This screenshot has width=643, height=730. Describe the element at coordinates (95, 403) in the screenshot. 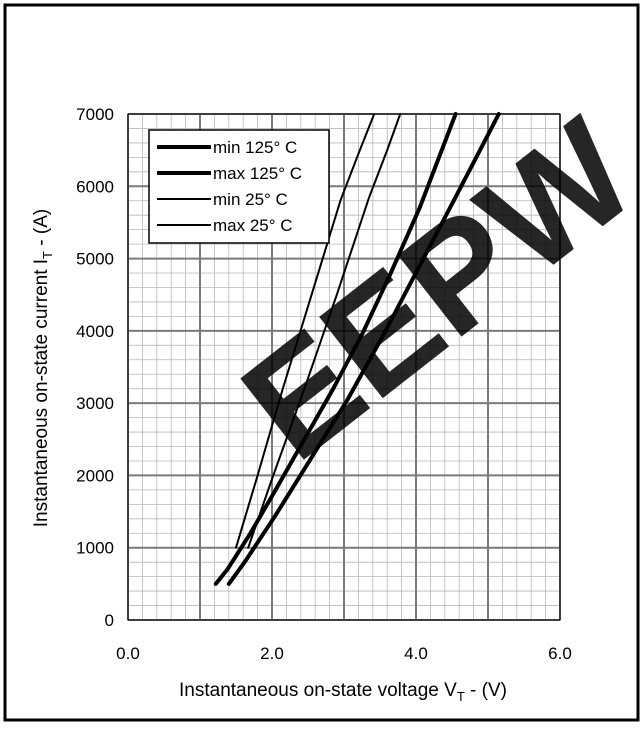

I see `y-tick-label: 3000` at that location.